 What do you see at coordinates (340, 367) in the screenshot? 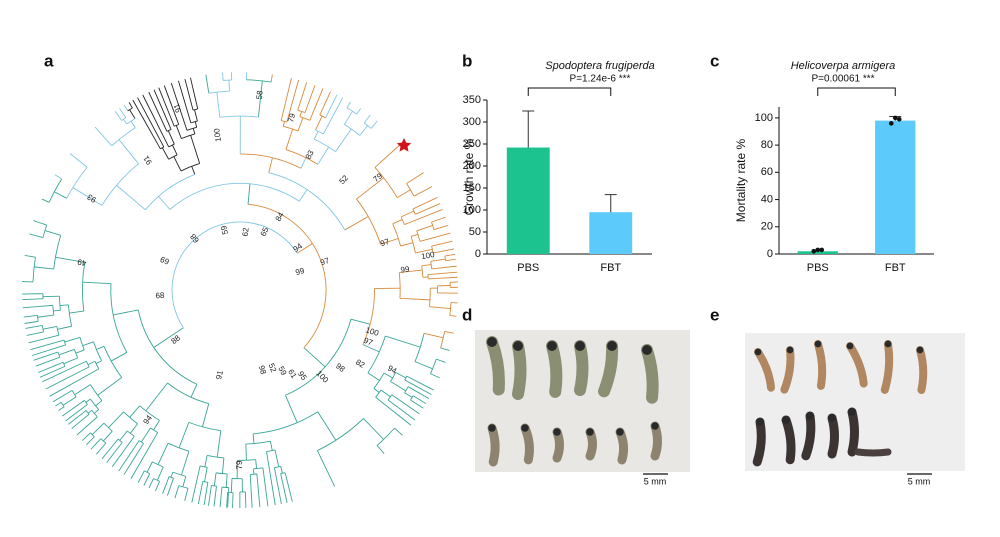
I see `bootstrap-label: 98` at bounding box center [340, 367].